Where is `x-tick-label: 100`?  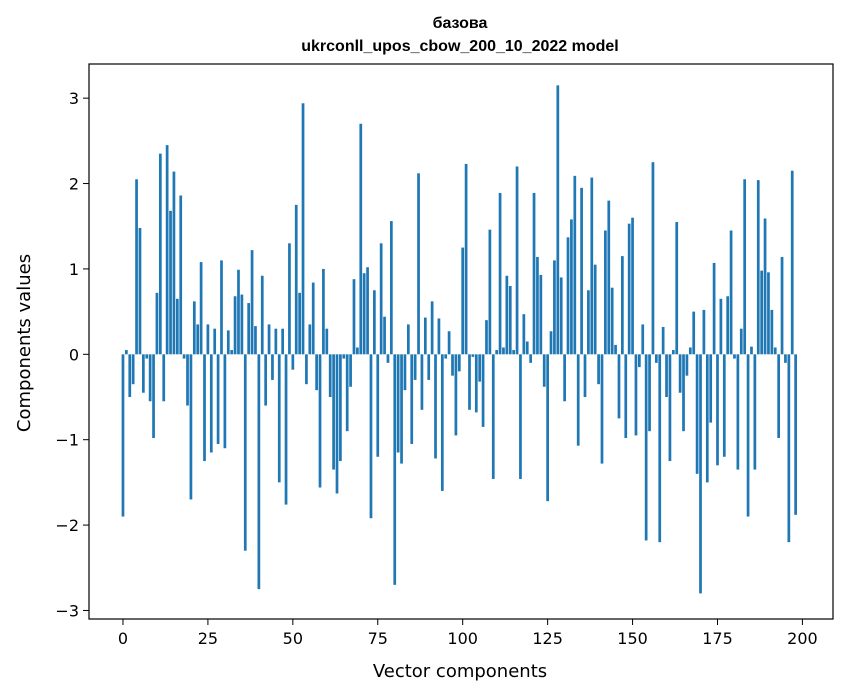
x-tick-label: 100 is located at coordinates (462, 638).